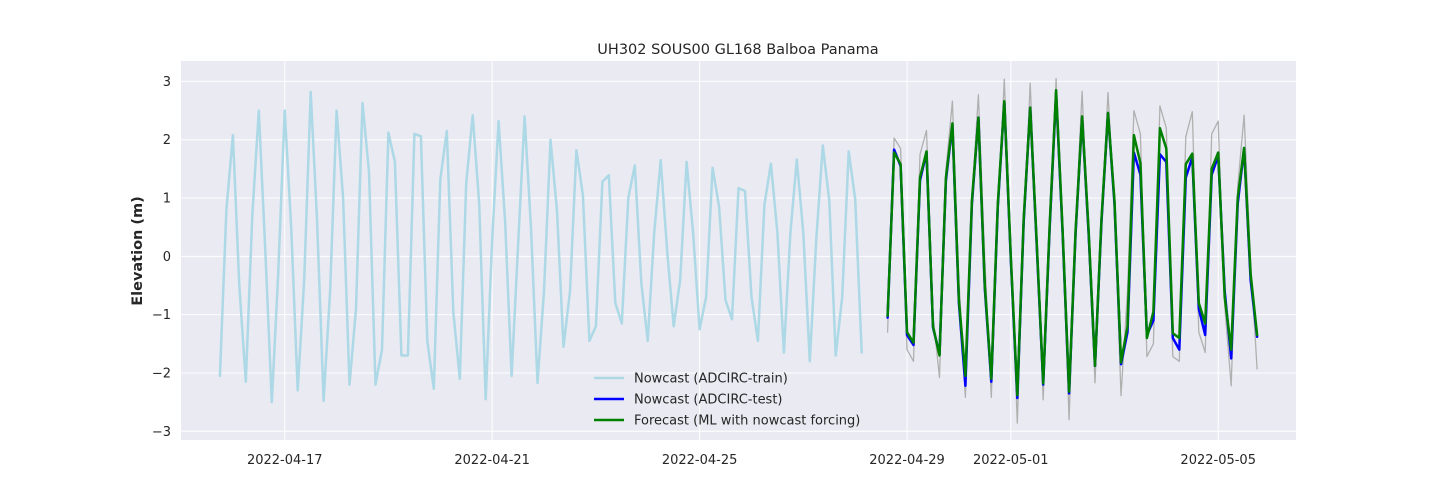 The height and width of the screenshot is (504, 1440). I want to click on y-tick-label: −3, so click(161, 432).